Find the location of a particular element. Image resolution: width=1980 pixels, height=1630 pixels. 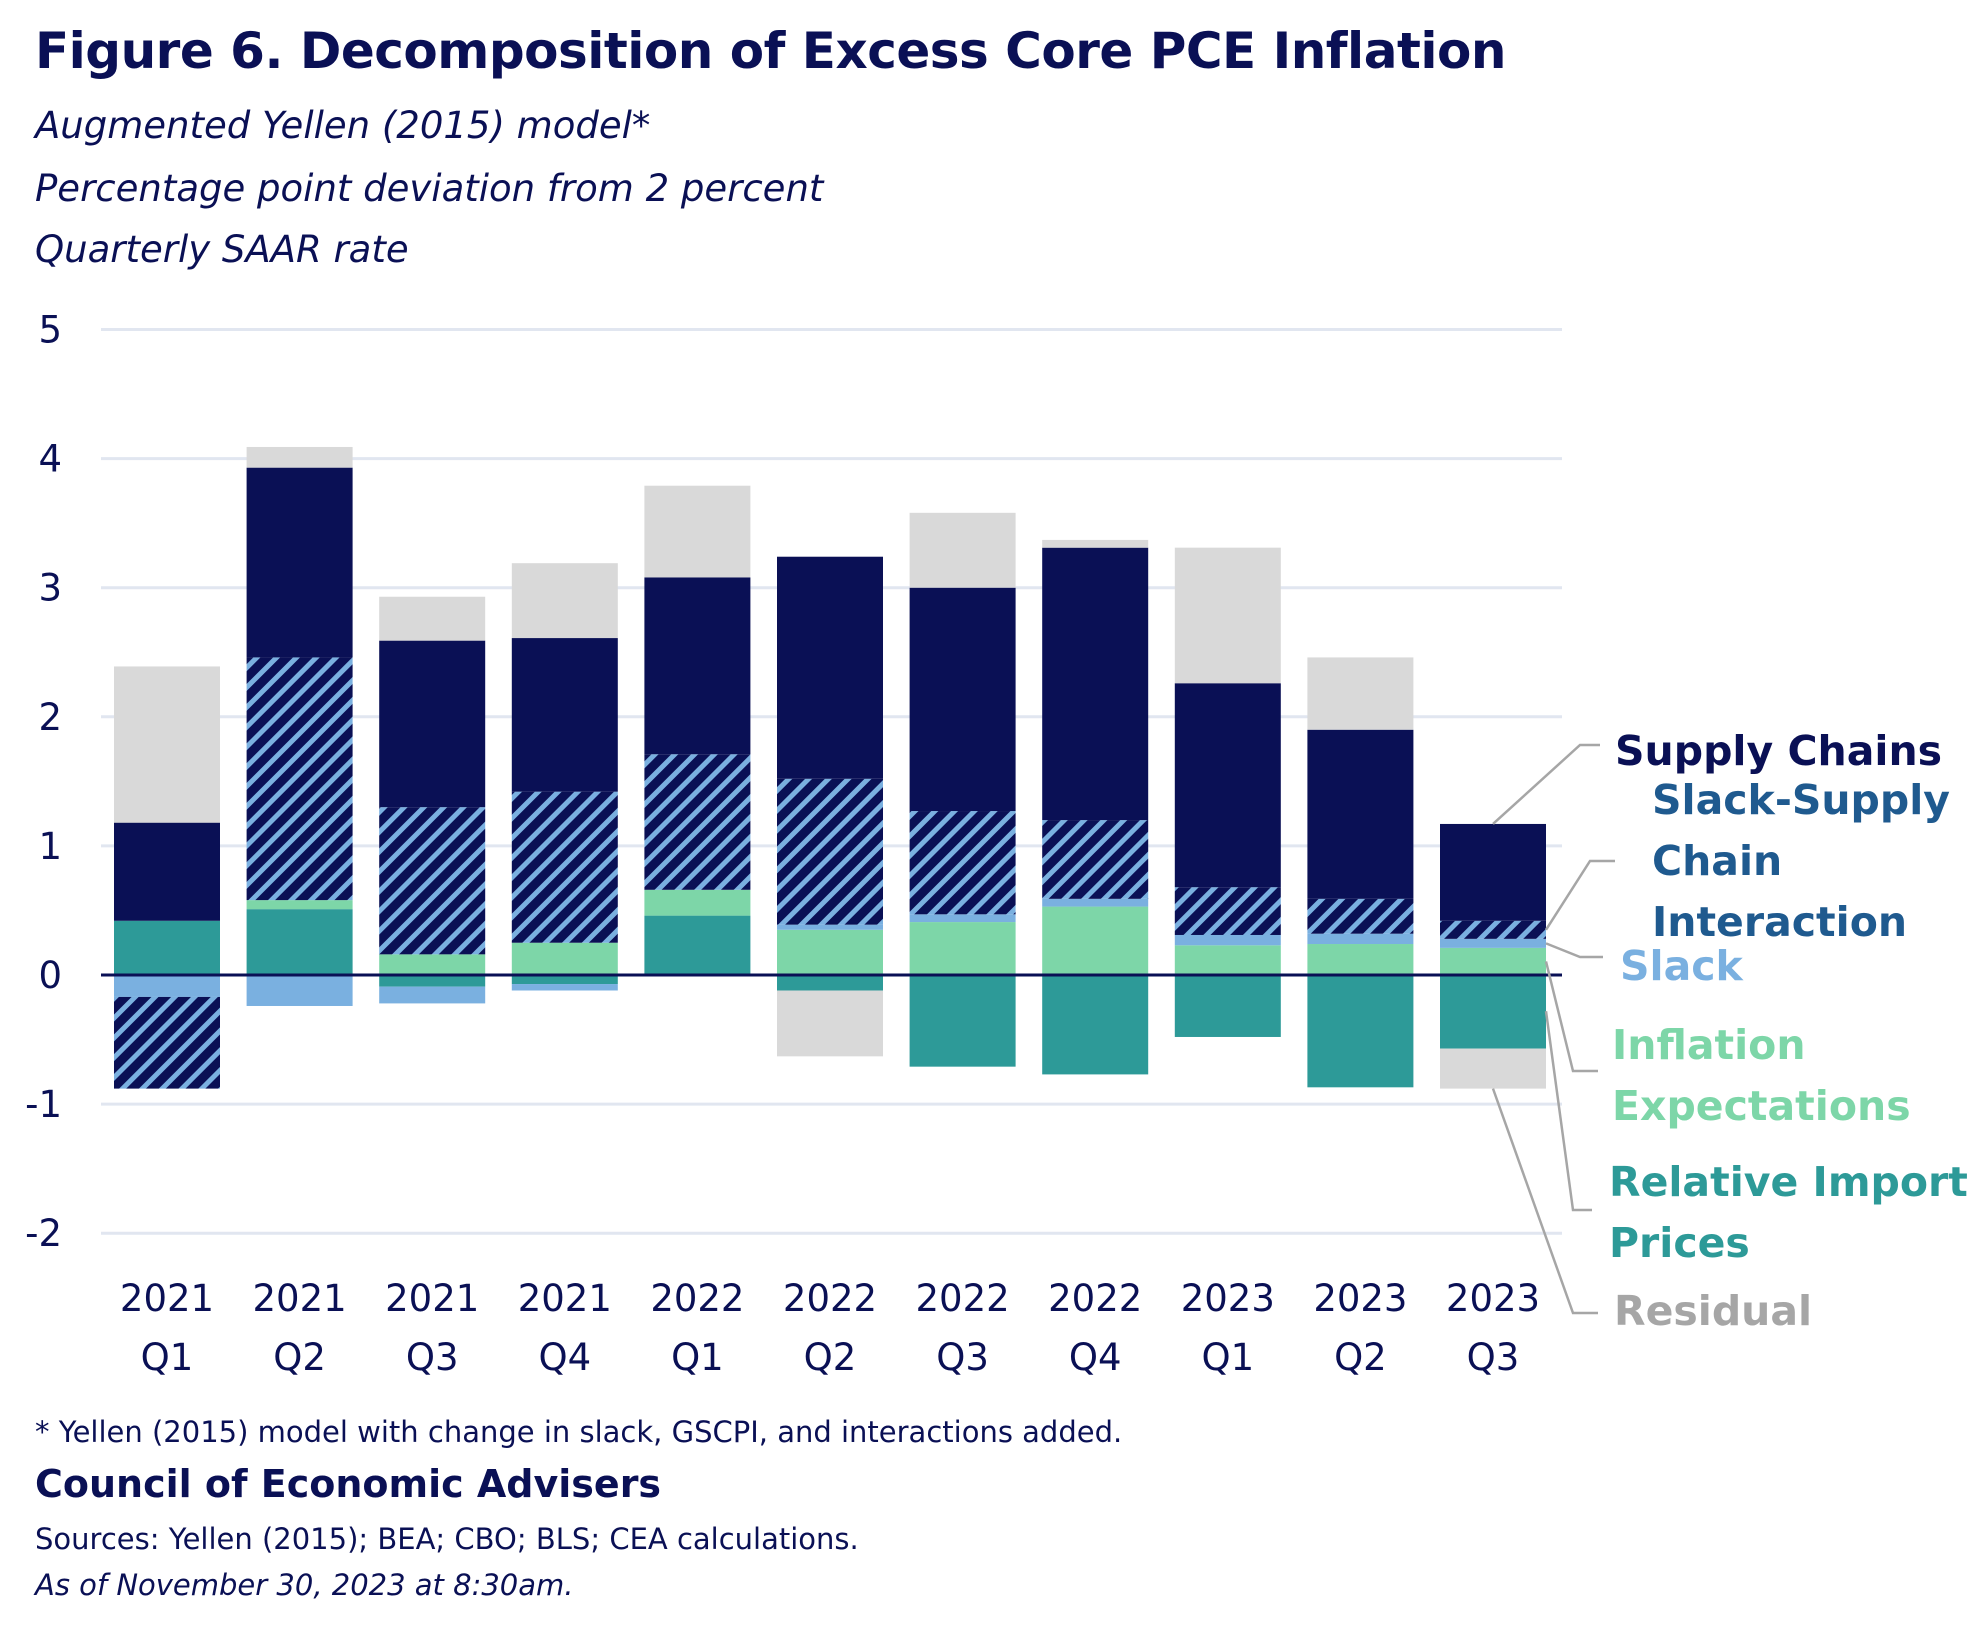

bar-stack-2022-q3 is located at coordinates (962, 789).